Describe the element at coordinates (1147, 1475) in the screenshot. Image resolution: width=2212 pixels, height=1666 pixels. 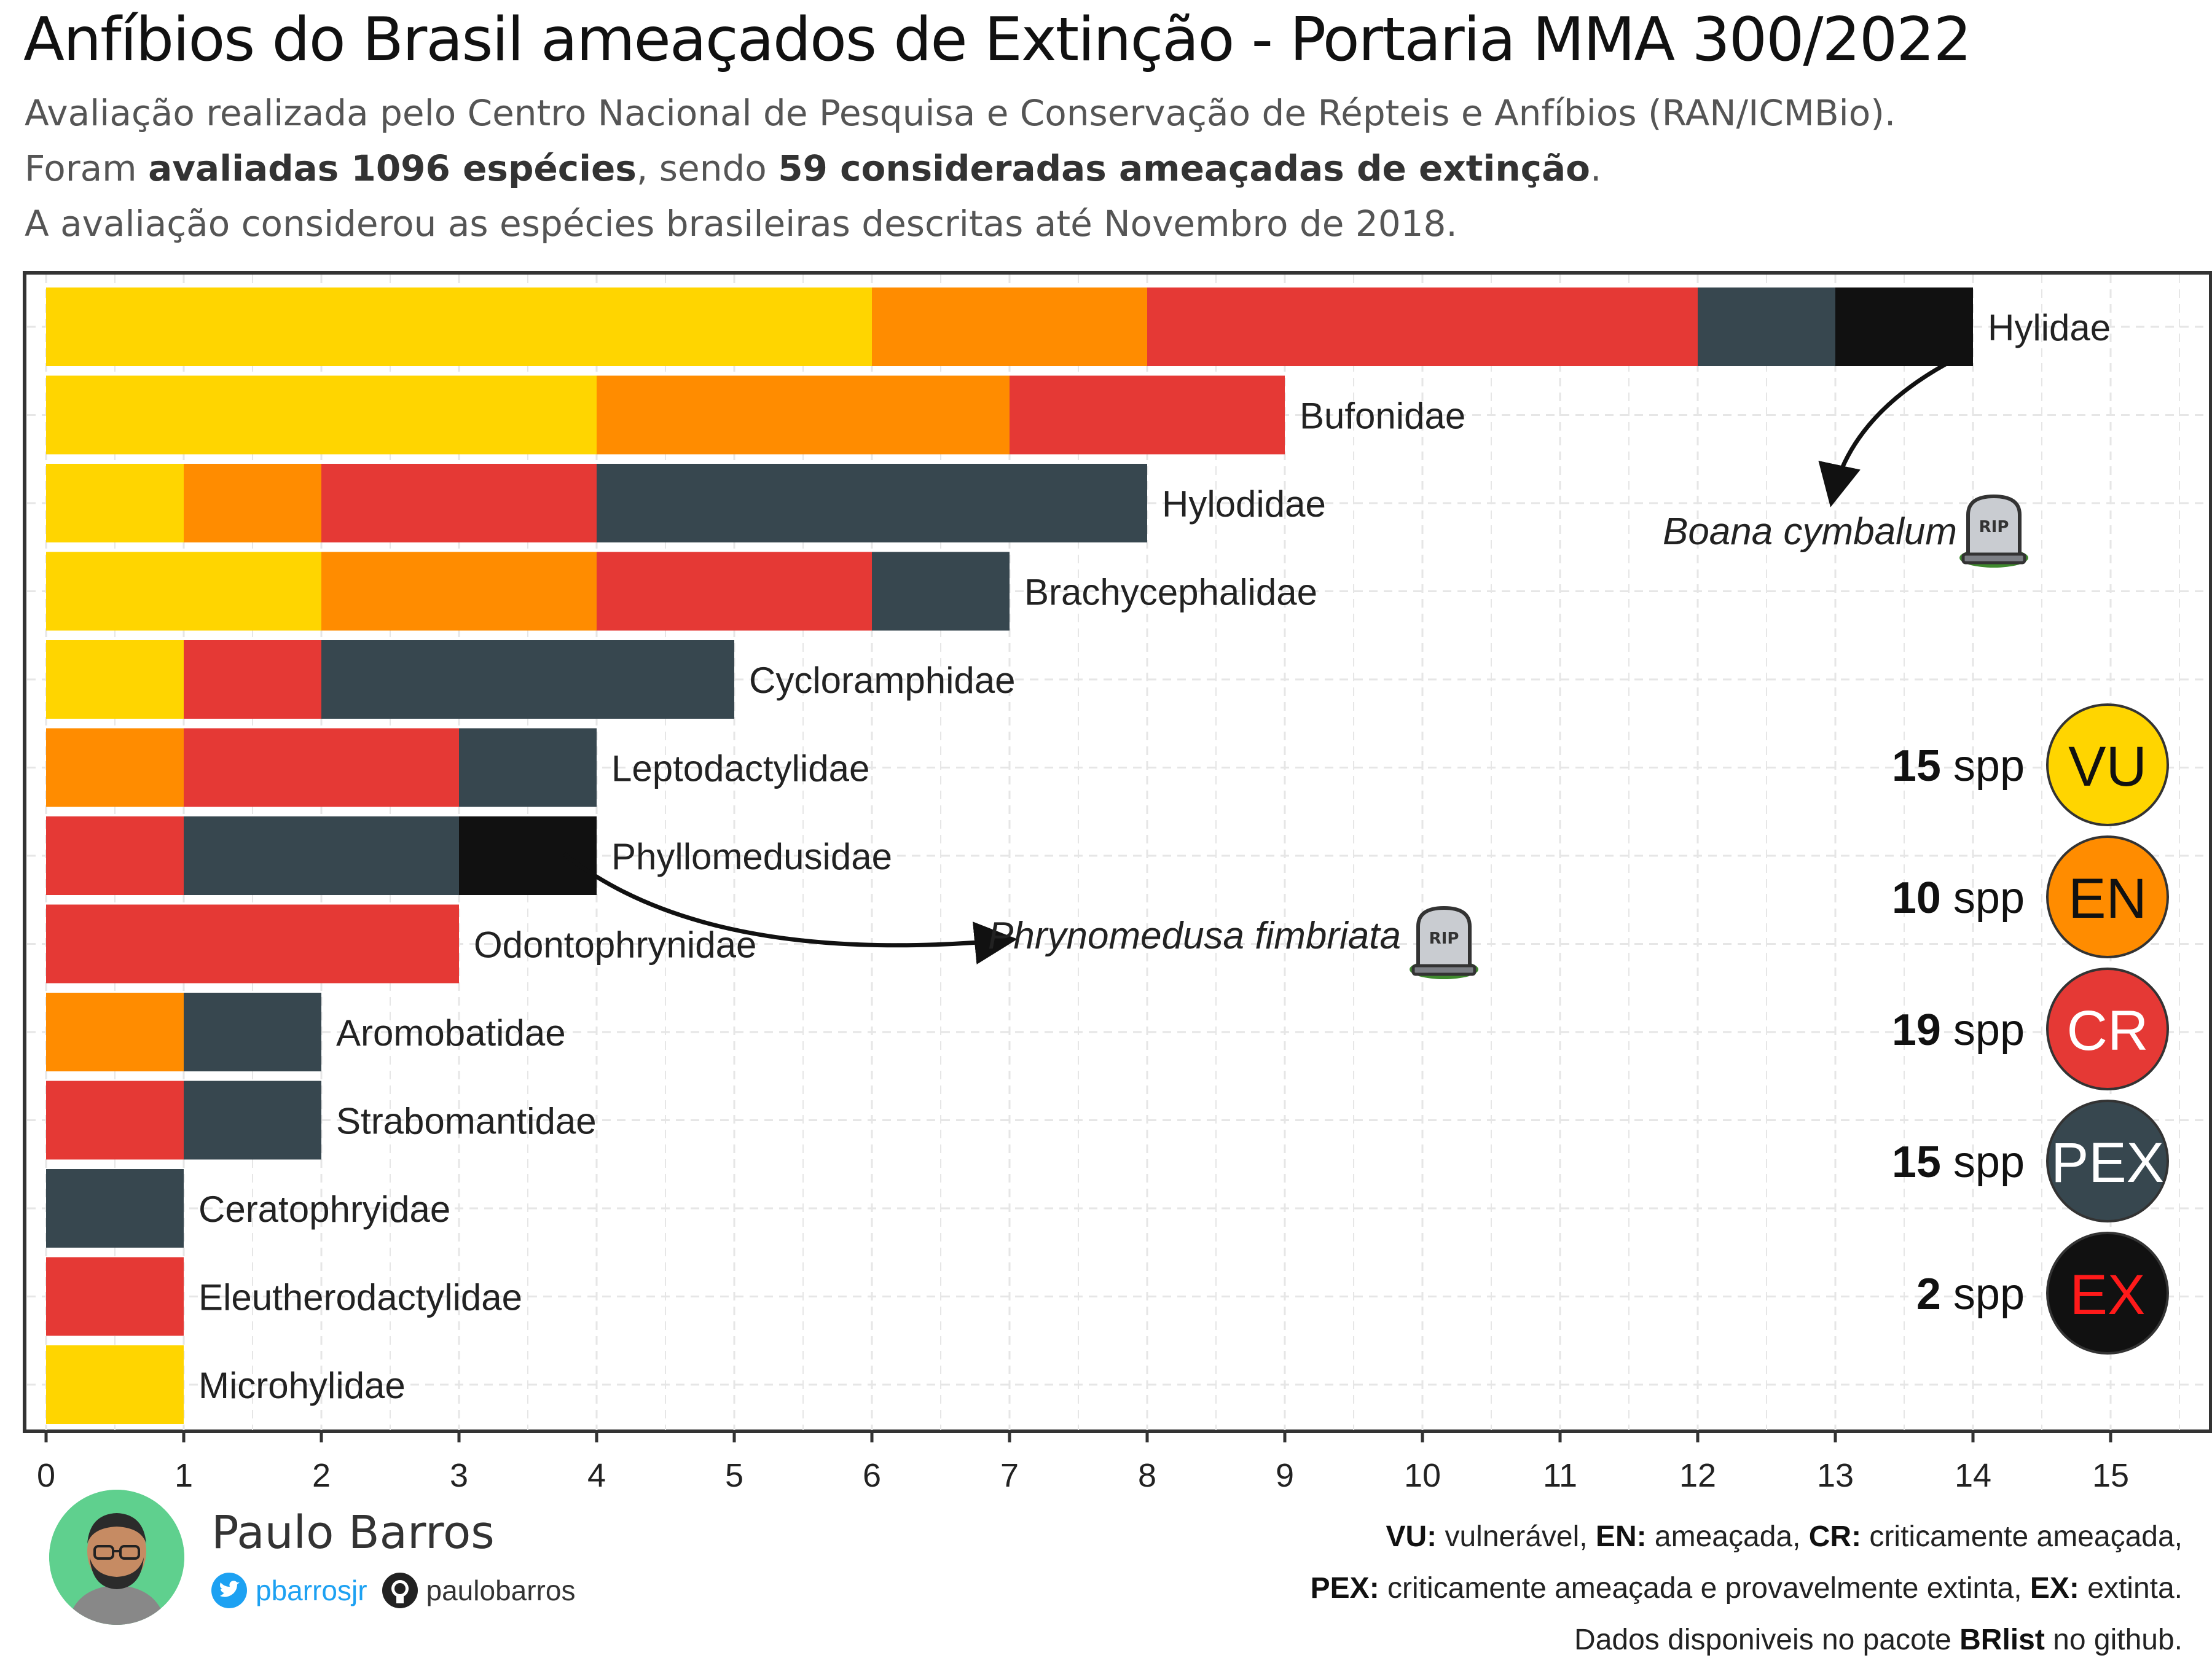
I see `x-tick-label: 8` at that location.